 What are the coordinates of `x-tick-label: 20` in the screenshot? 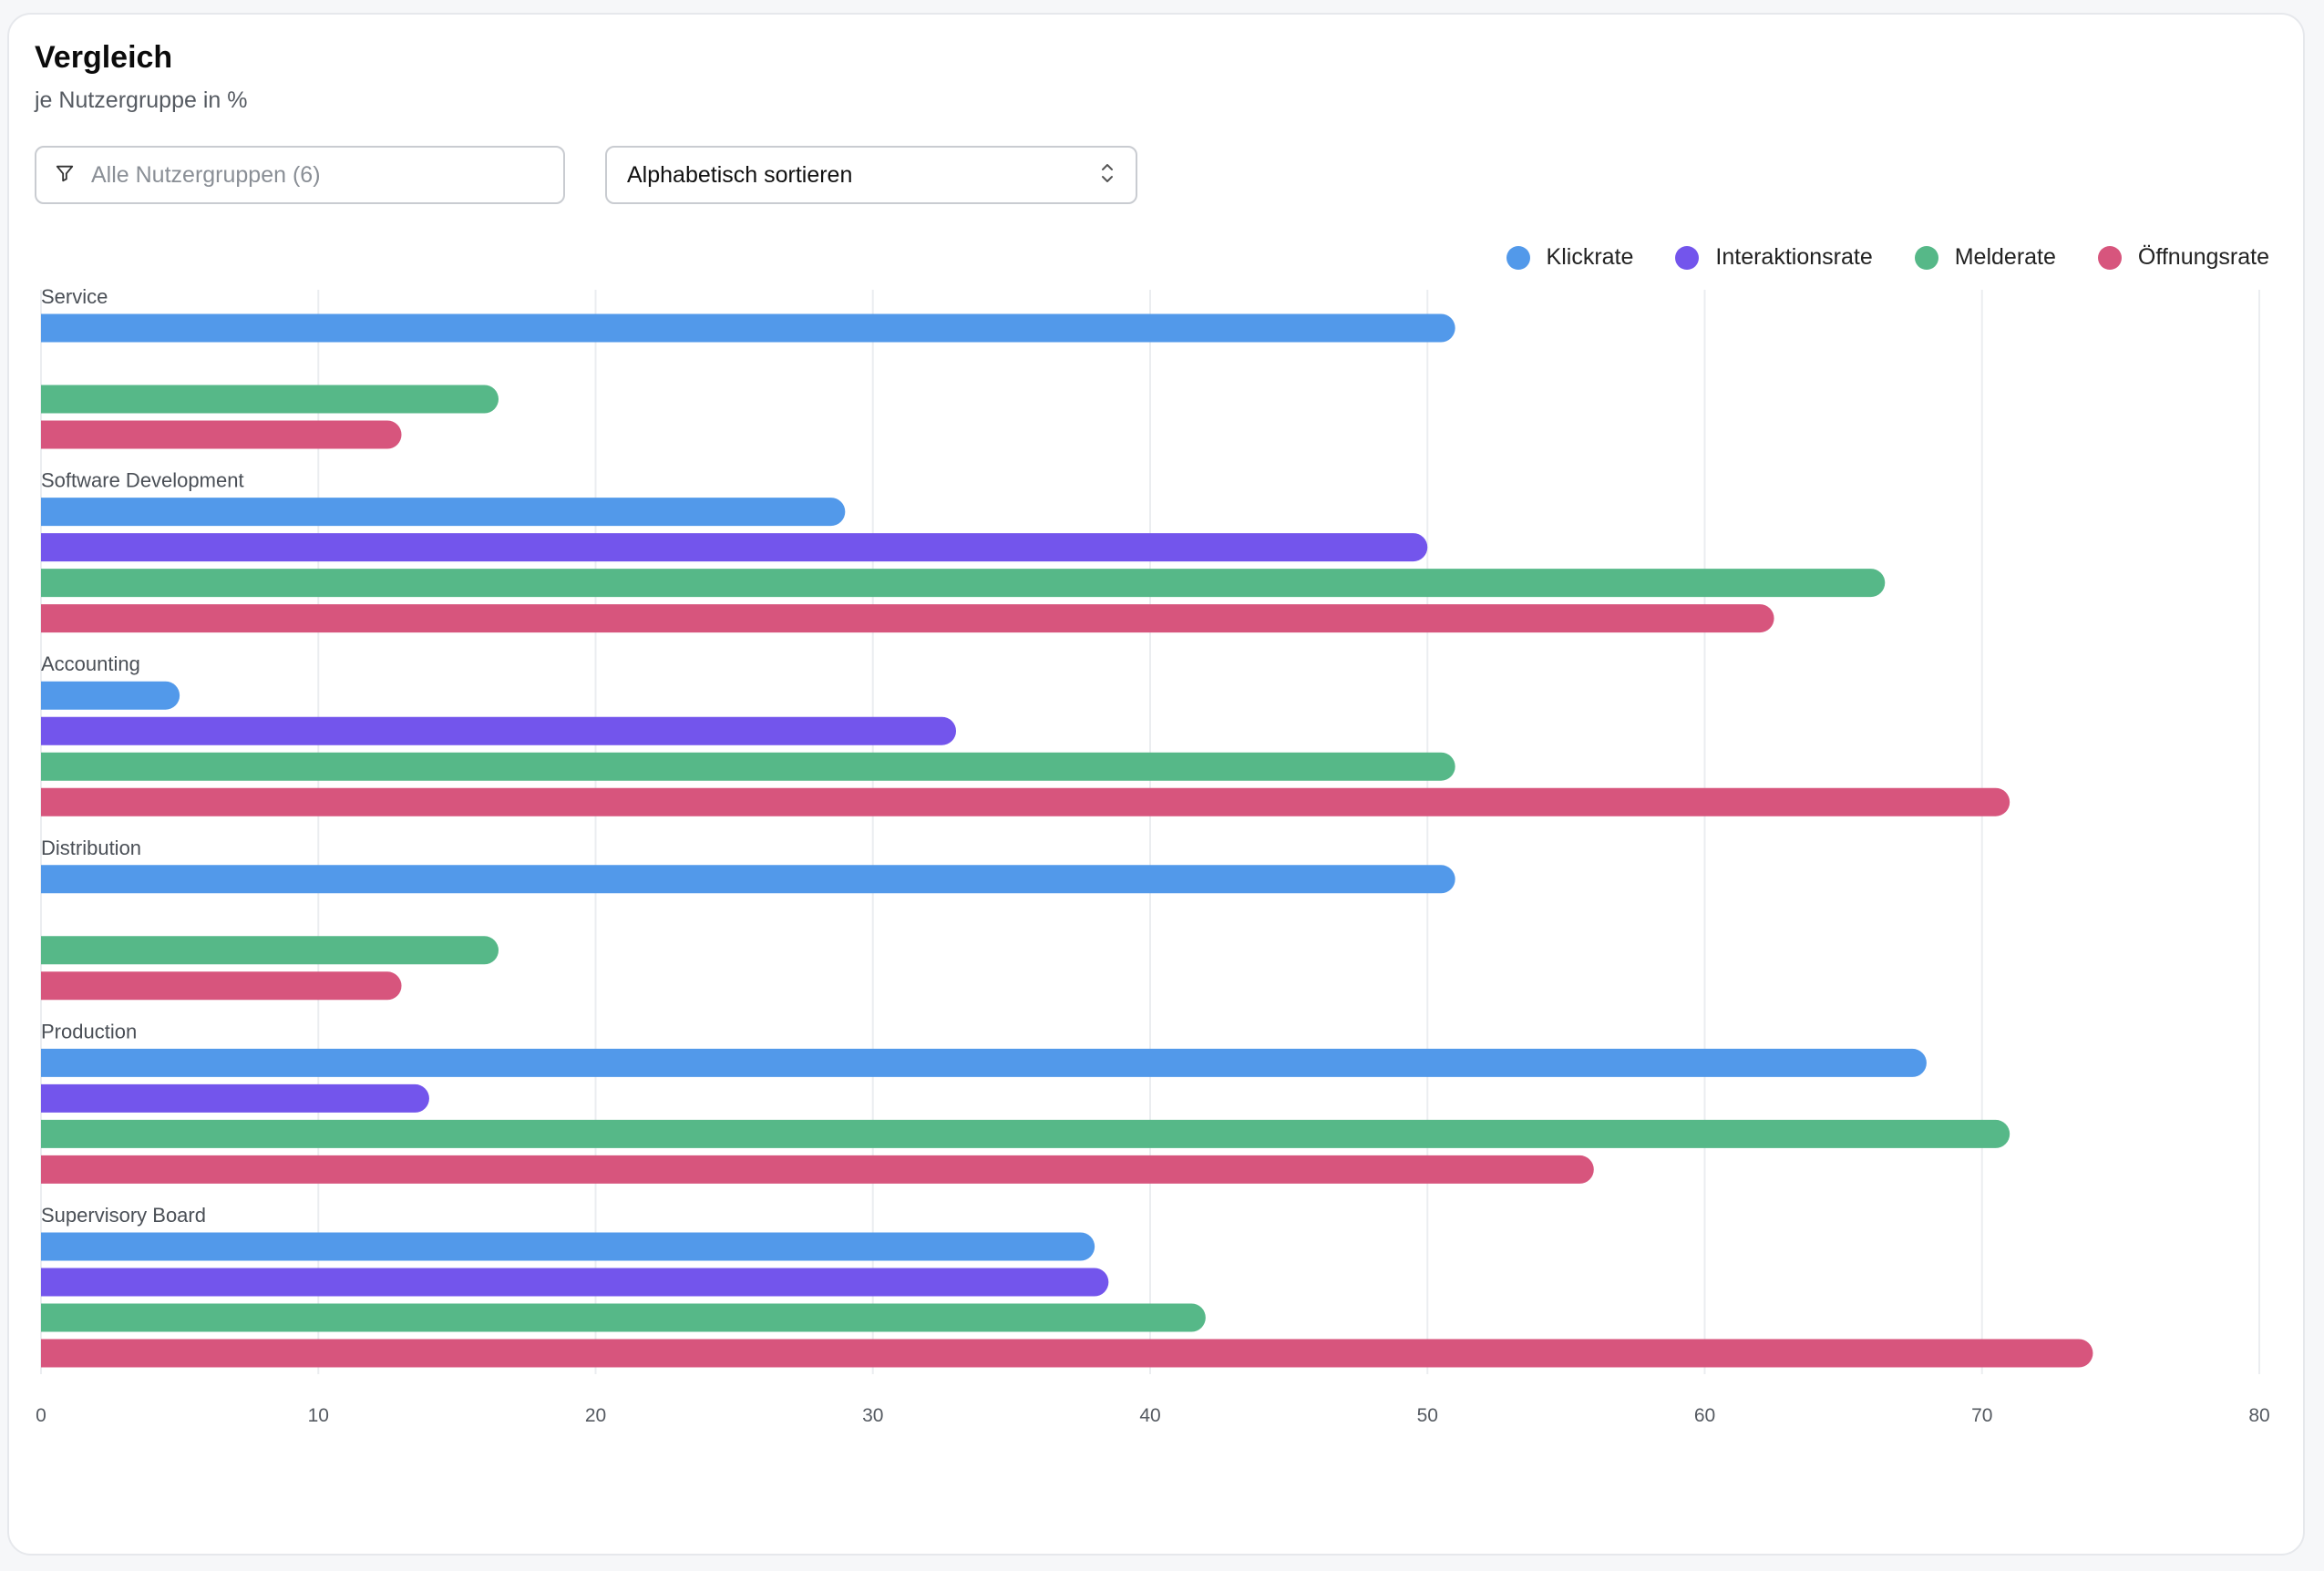 It's located at (595, 1415).